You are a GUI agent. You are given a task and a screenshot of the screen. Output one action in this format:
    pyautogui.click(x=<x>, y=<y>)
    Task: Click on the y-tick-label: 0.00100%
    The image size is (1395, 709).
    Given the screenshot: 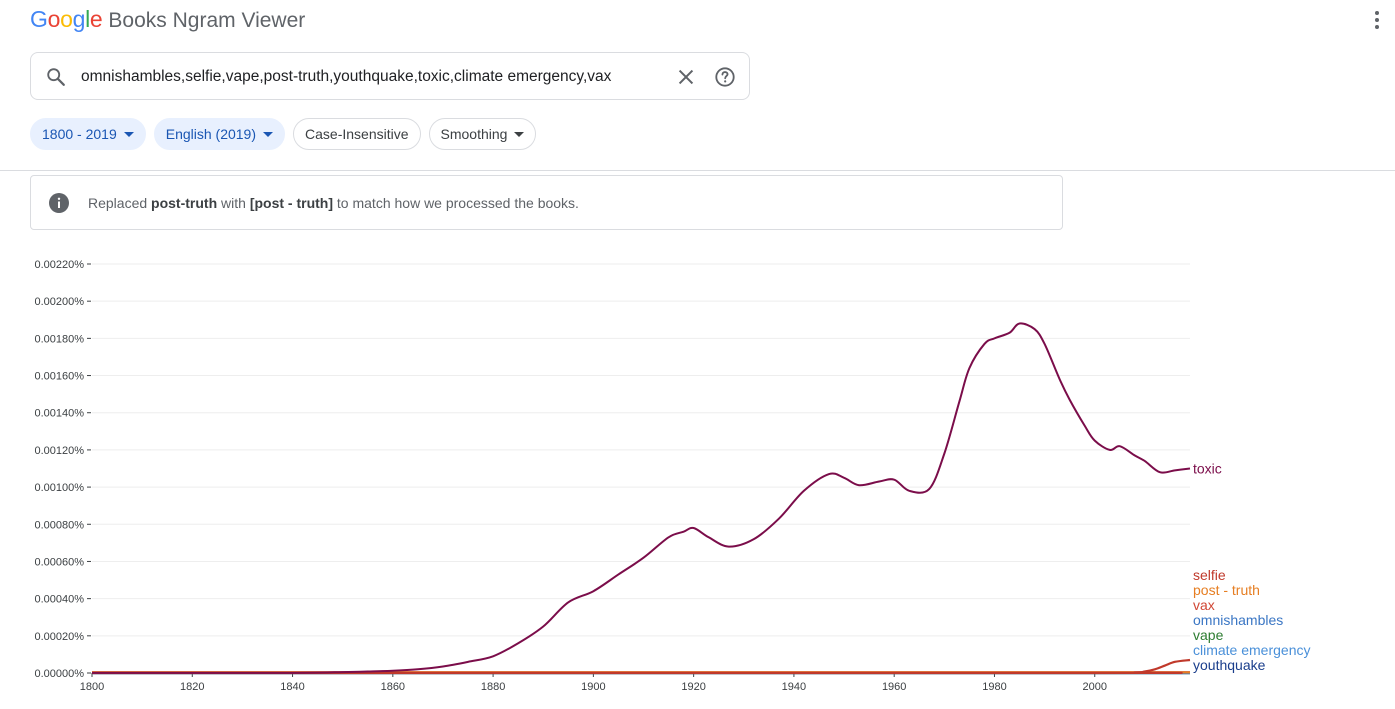 What is the action you would take?
    pyautogui.click(x=59, y=488)
    